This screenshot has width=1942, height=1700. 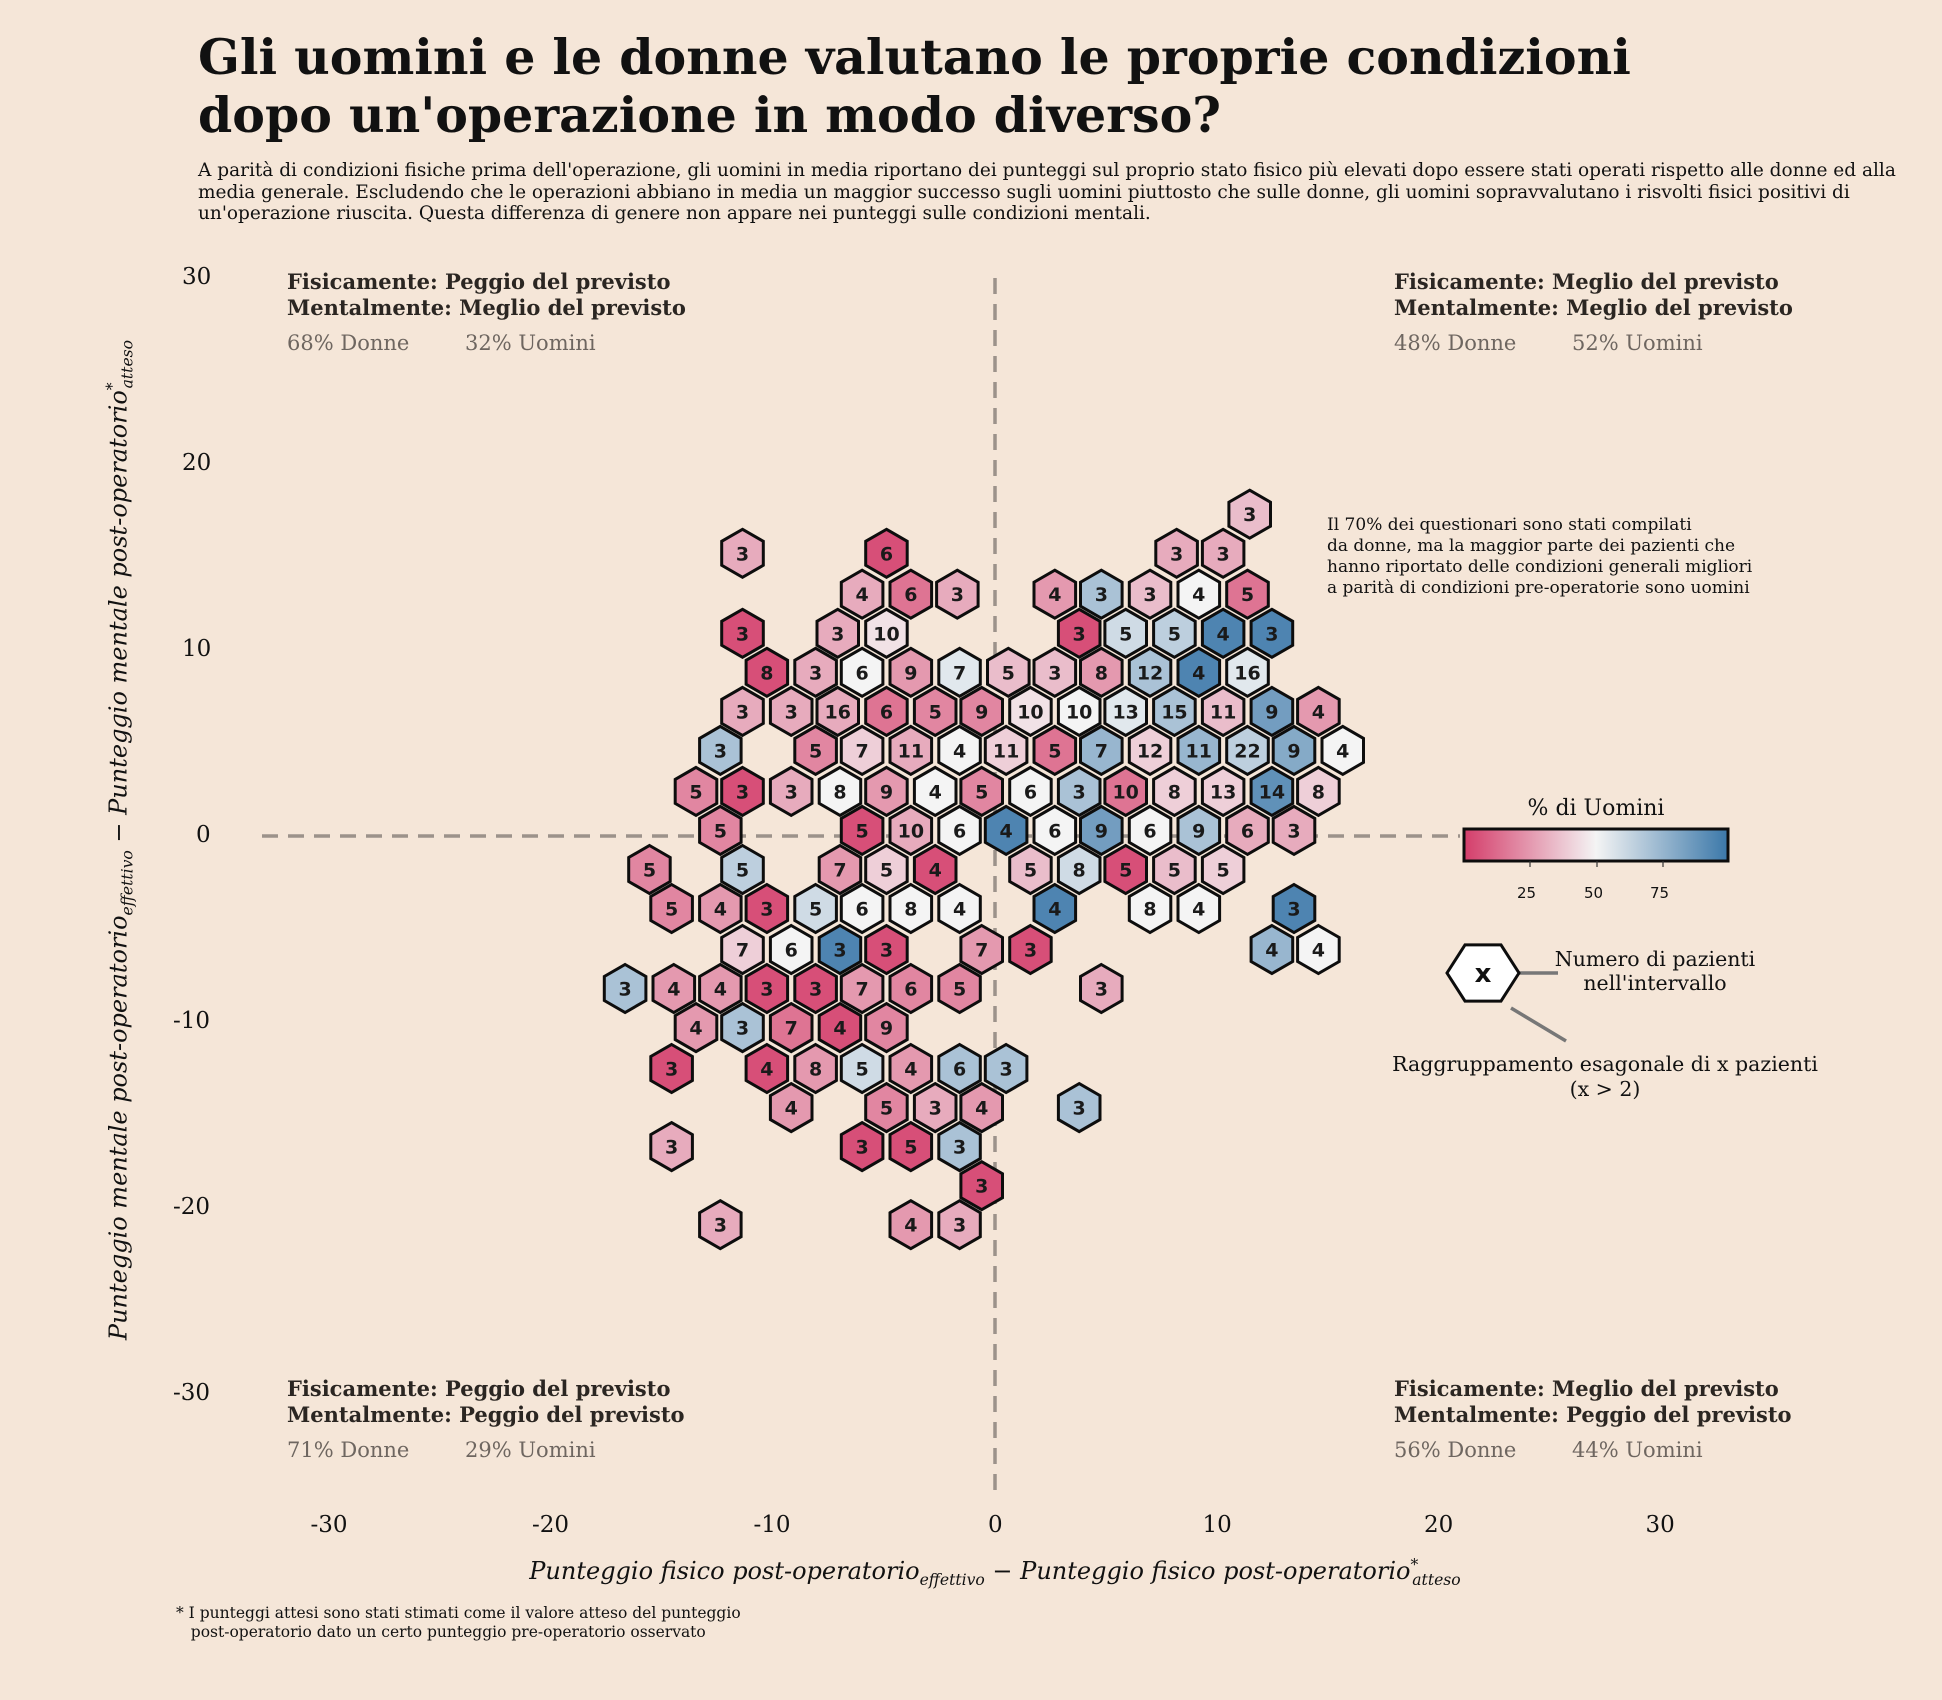 I want to click on hexbin-cell: 8, so click(x=1101, y=672).